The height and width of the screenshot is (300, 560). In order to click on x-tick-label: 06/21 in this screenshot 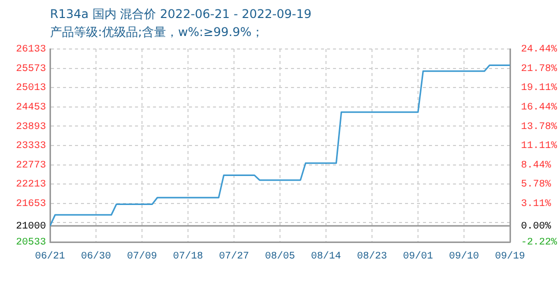, I will do `click(50, 256)`.